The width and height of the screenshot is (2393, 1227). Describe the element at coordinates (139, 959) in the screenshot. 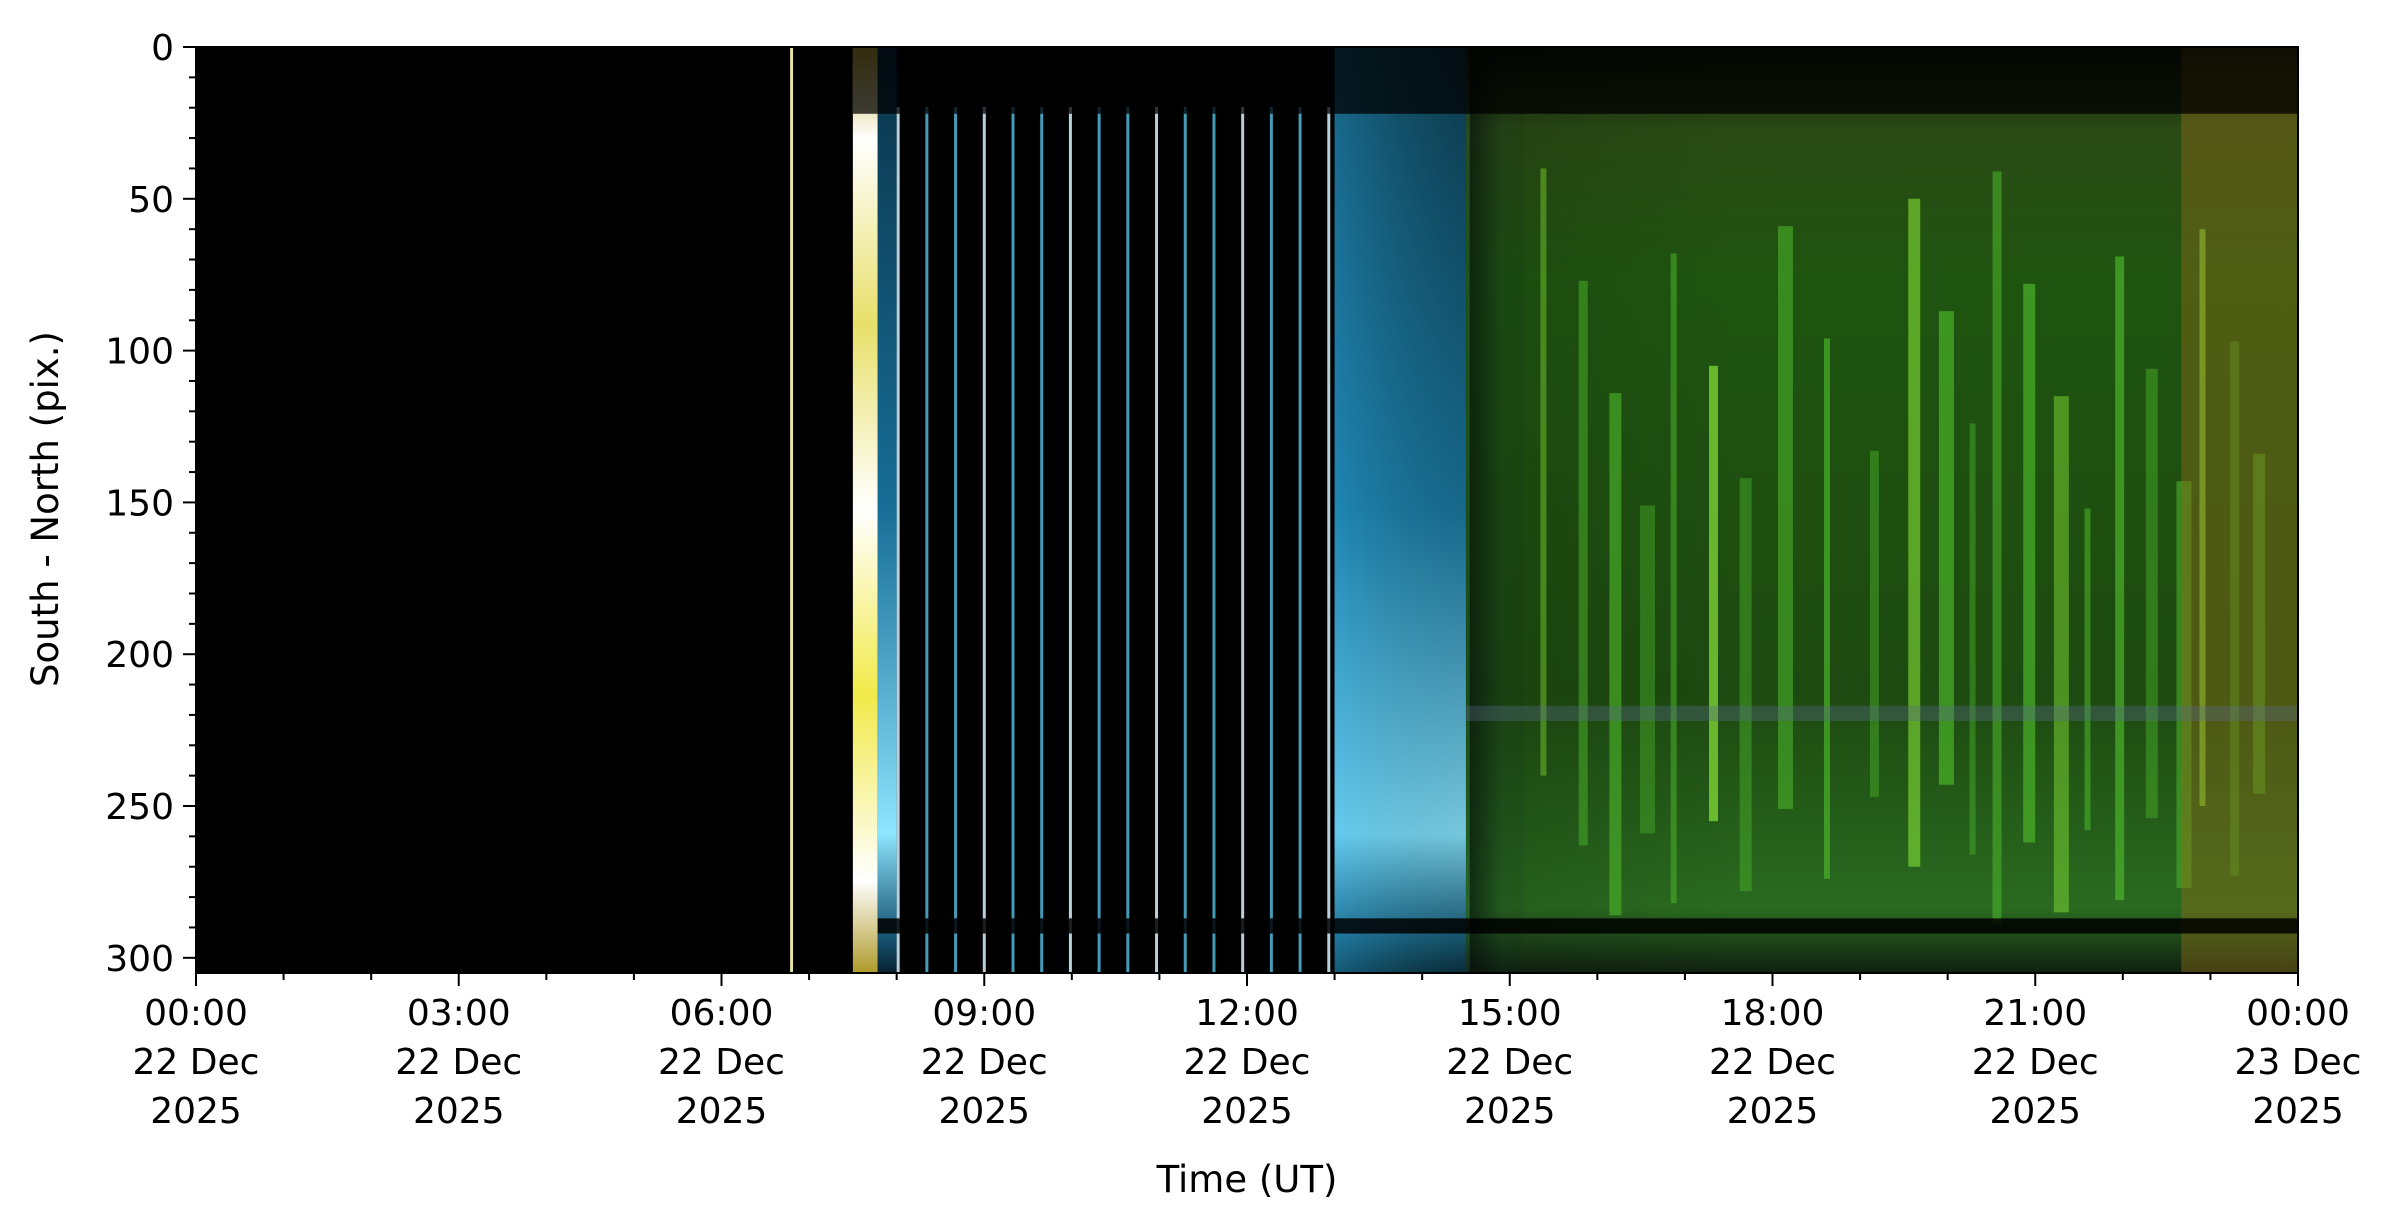

I see `y-tick-label: 300` at that location.